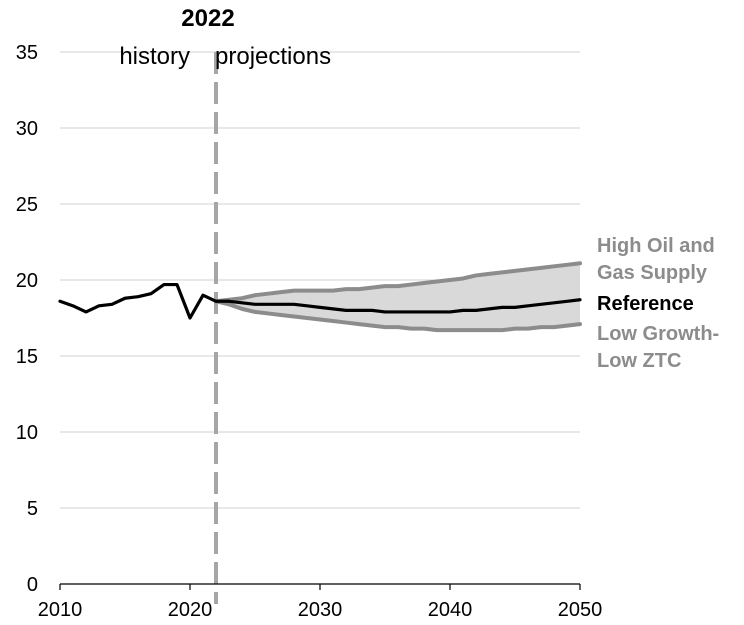 The width and height of the screenshot is (744, 625). Describe the element at coordinates (450, 610) in the screenshot. I see `x-tick-label-2040: 2040` at that location.